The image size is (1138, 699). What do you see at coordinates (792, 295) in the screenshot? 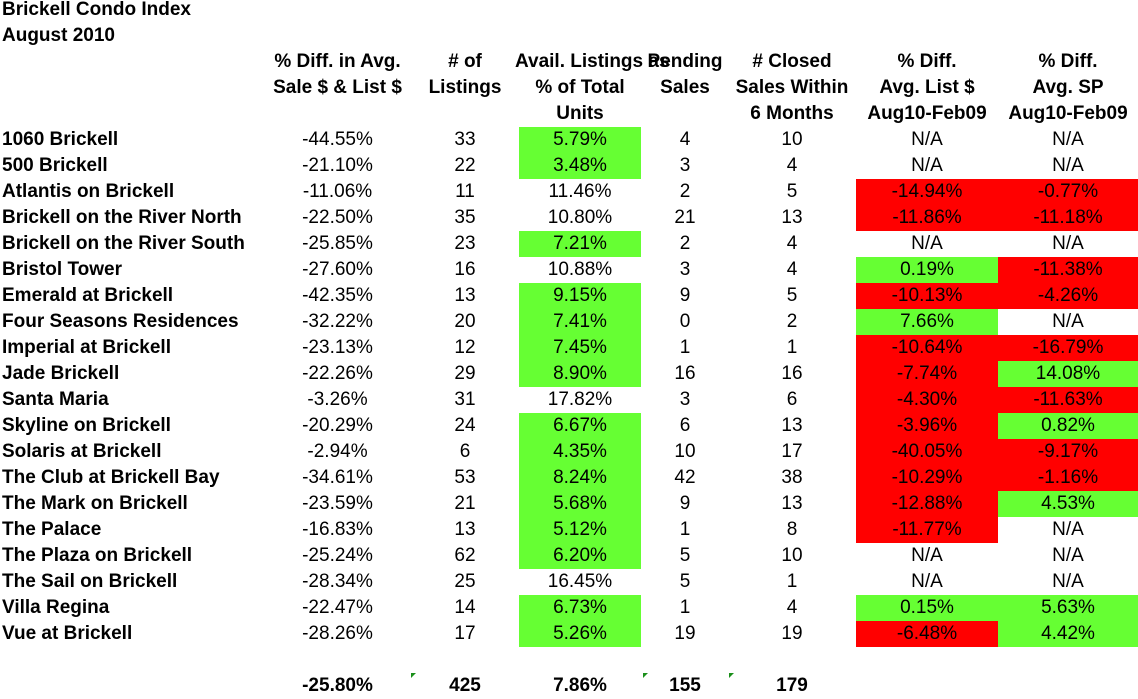
I see `closed-cell: 5` at bounding box center [792, 295].